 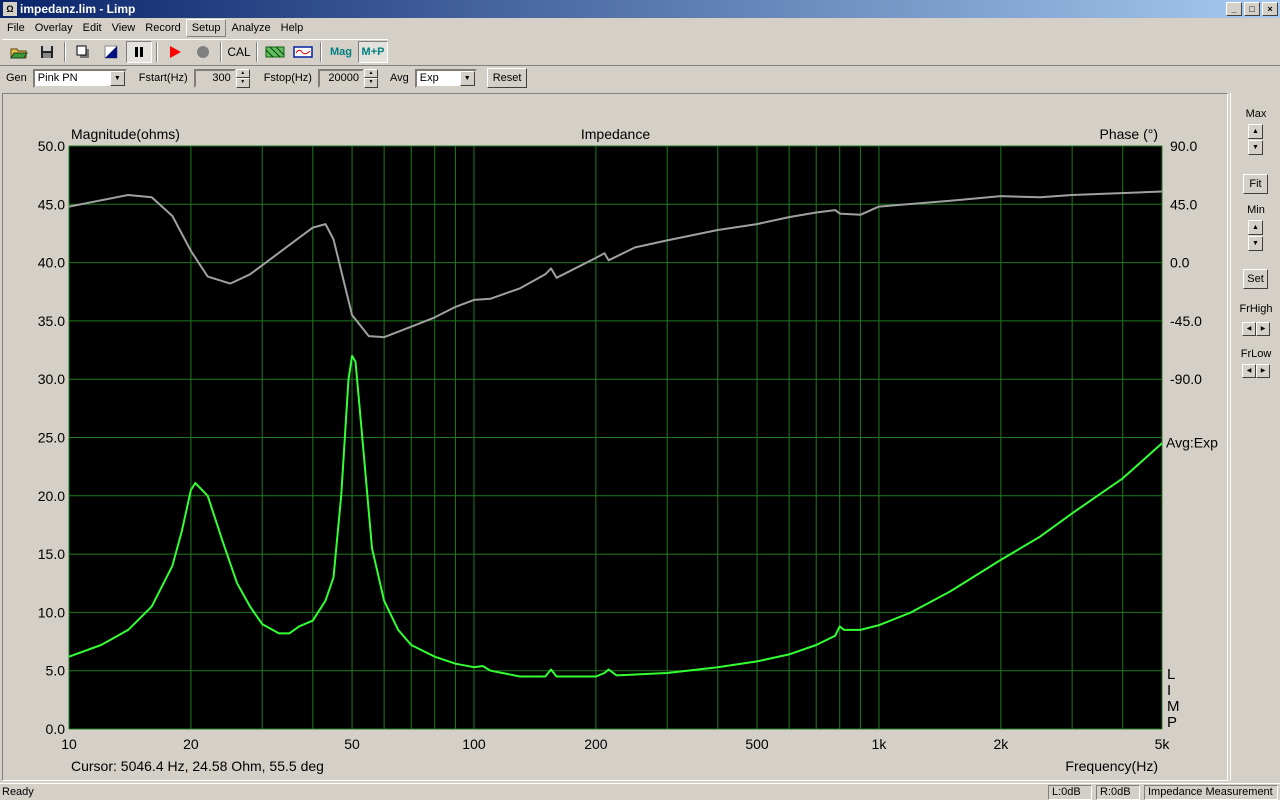 What do you see at coordinates (56, 729) in the screenshot?
I see `y-tick-label: 0.0` at bounding box center [56, 729].